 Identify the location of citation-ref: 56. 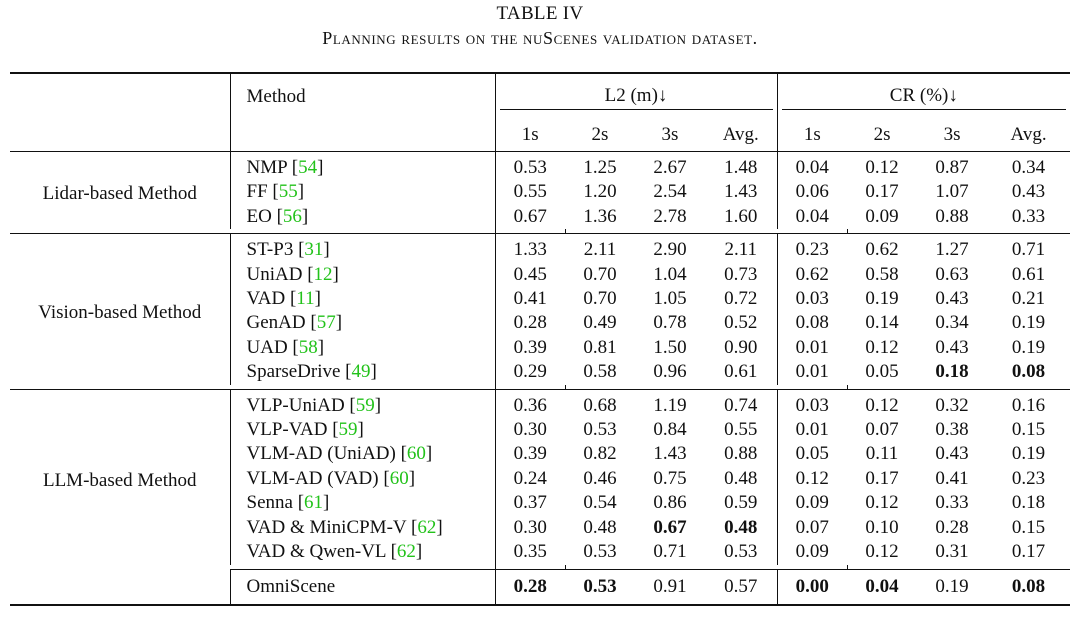
(292, 216).